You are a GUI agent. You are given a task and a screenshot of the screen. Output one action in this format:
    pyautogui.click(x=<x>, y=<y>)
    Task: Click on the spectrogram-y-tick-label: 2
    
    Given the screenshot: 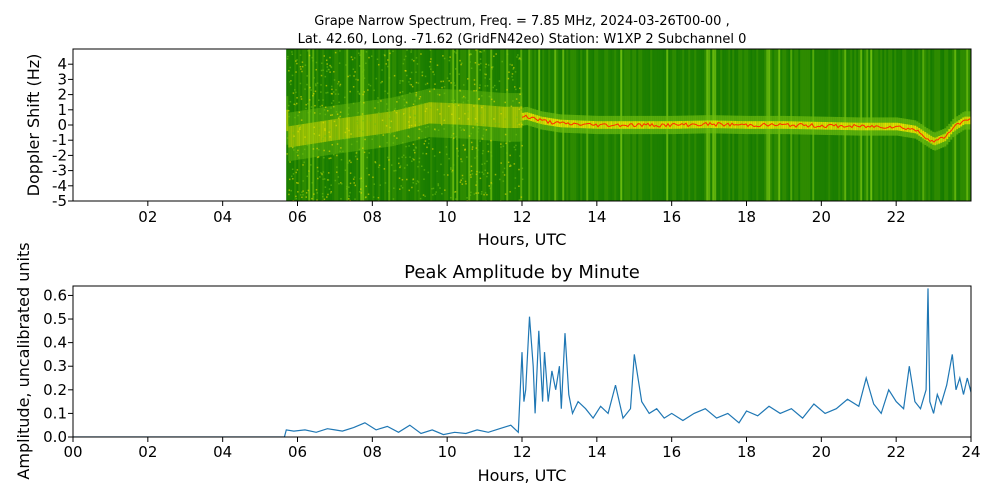 What is the action you would take?
    pyautogui.click(x=62, y=95)
    